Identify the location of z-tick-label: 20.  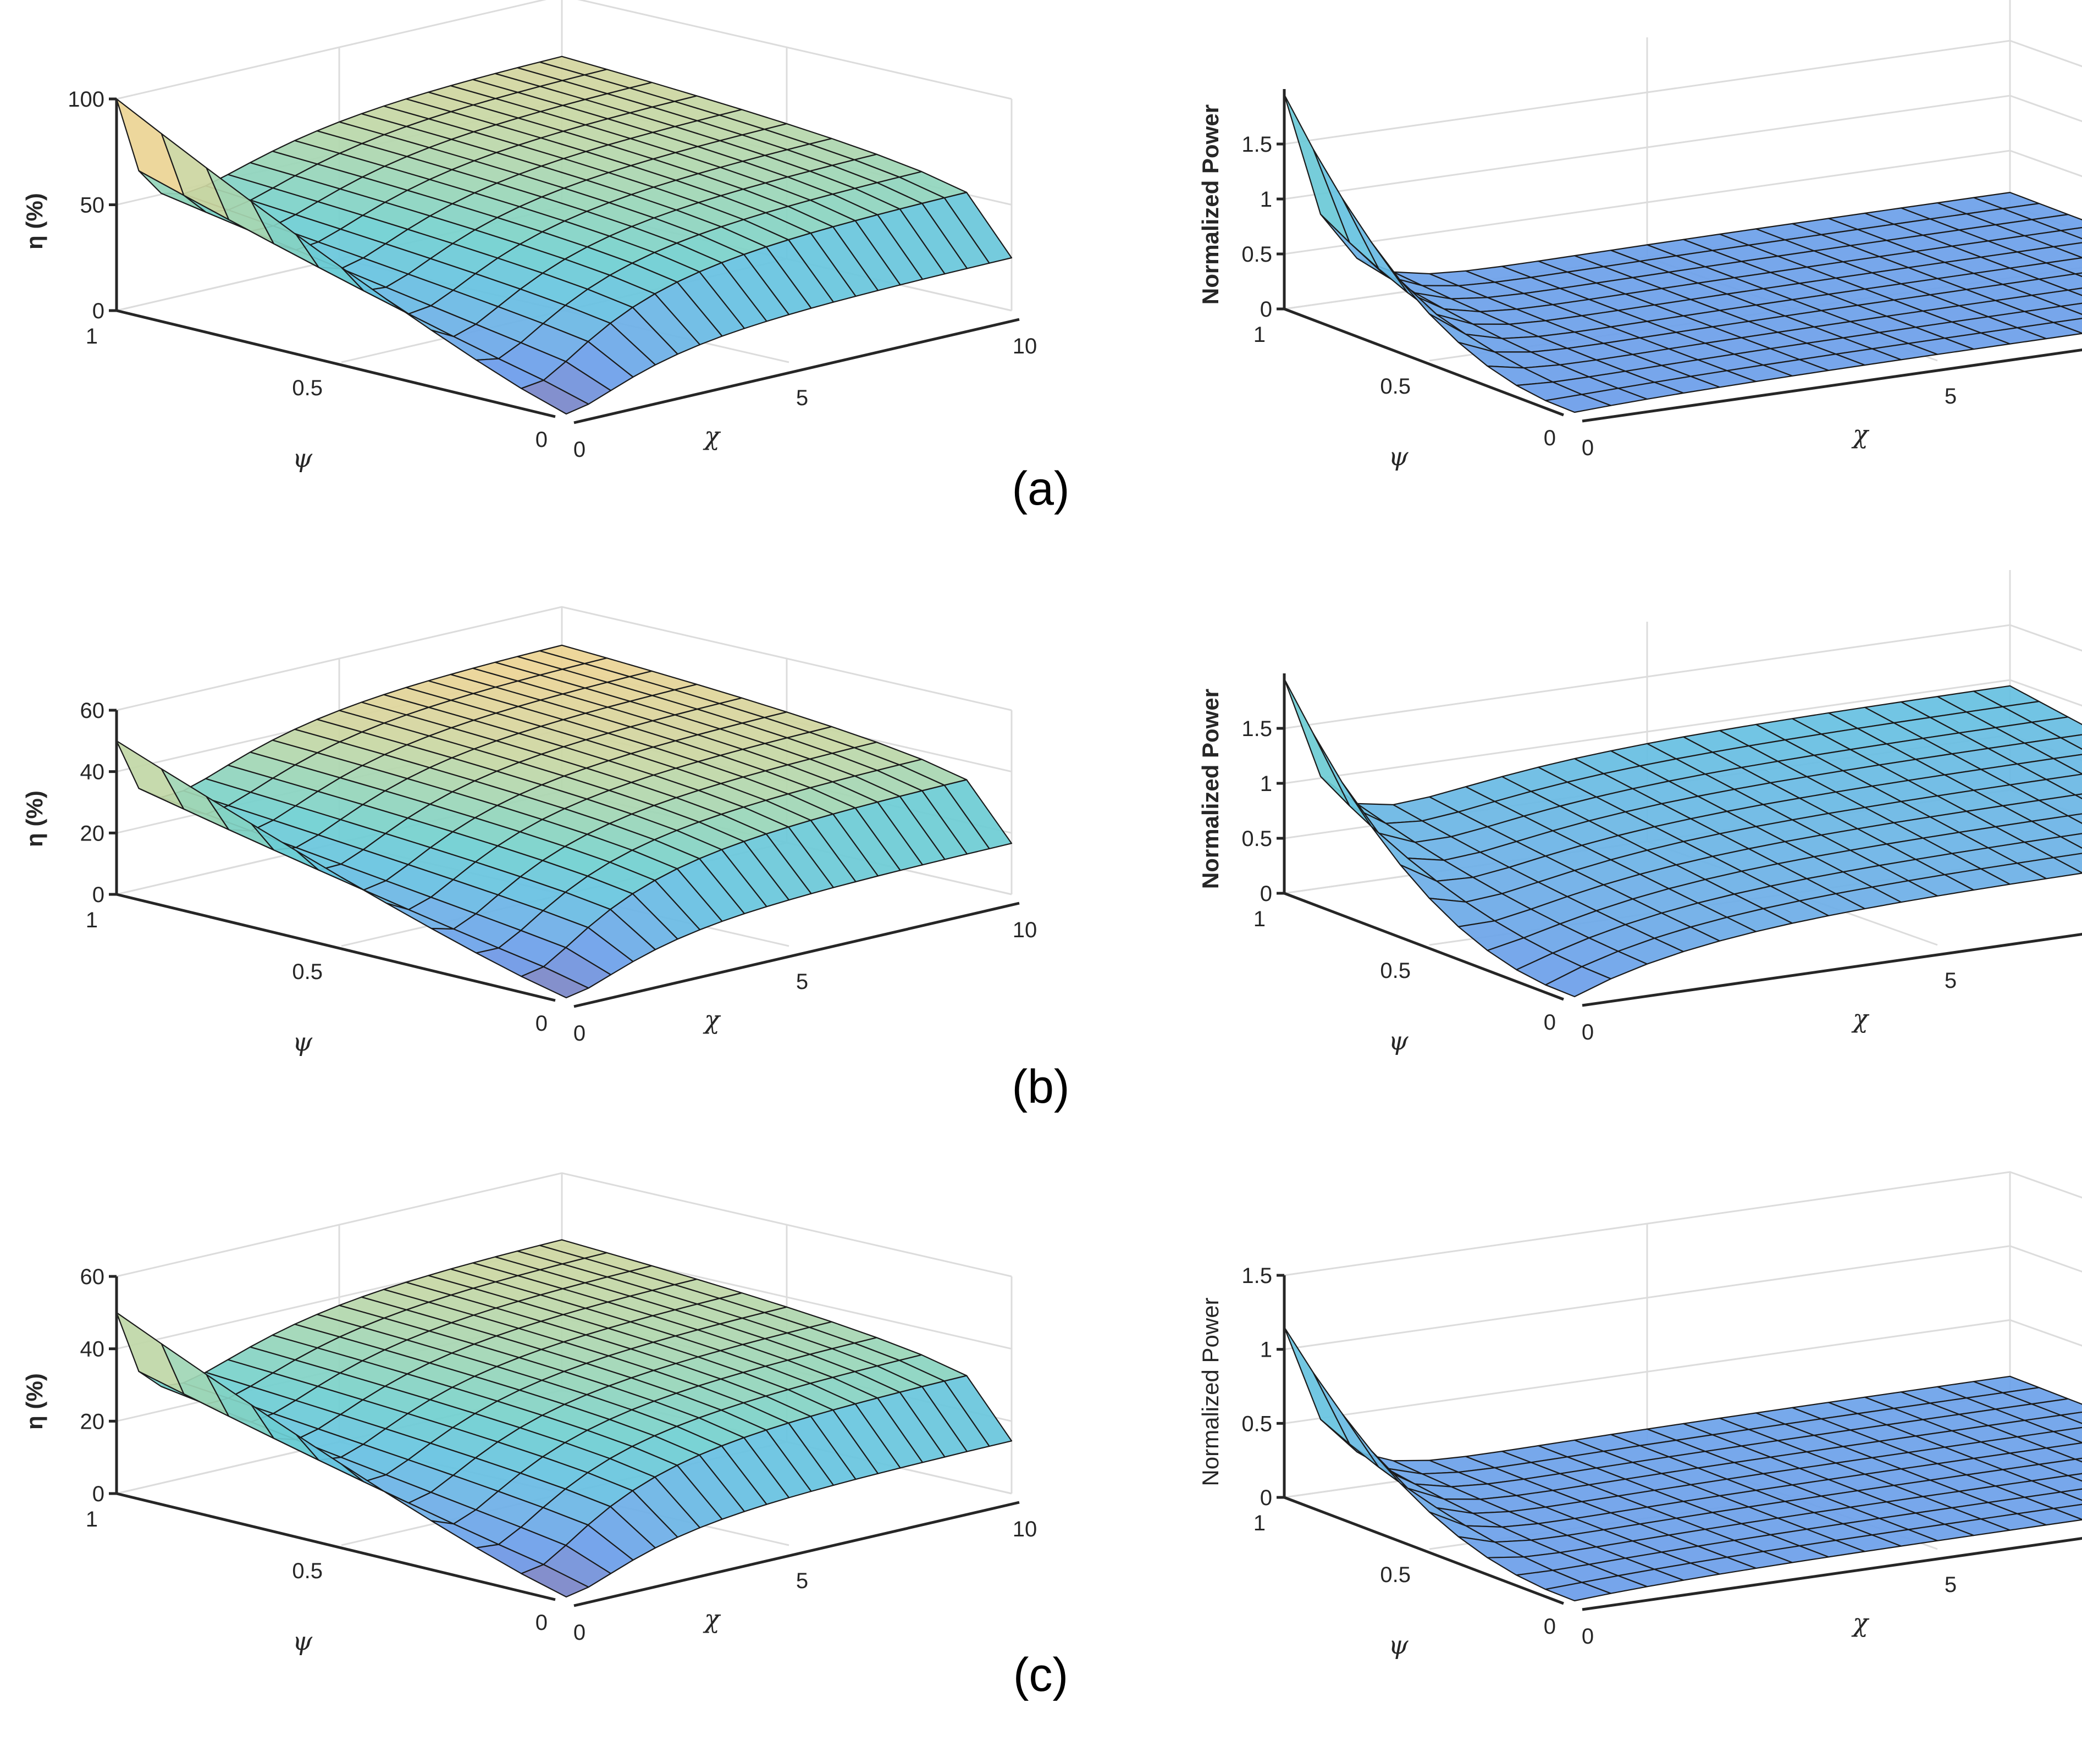
(92, 1421).